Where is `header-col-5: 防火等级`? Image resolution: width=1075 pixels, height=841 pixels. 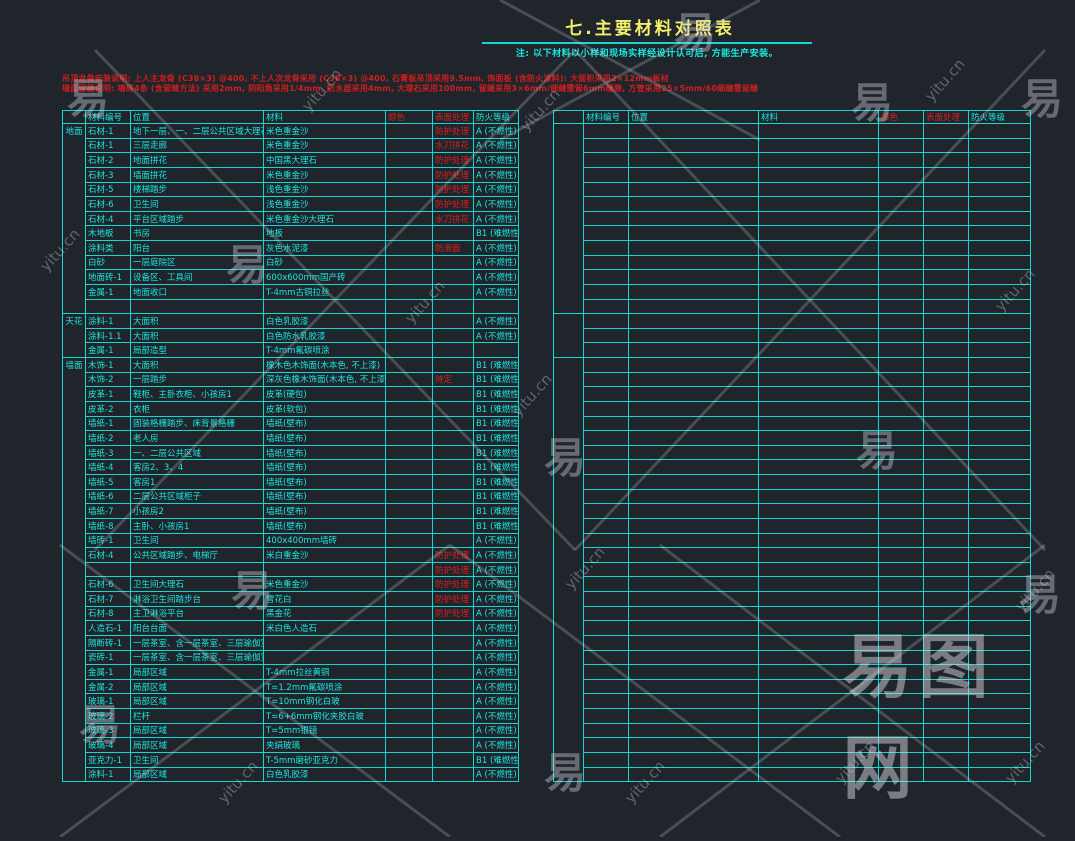
header-col-5: 防火等级 is located at coordinates (999, 117).